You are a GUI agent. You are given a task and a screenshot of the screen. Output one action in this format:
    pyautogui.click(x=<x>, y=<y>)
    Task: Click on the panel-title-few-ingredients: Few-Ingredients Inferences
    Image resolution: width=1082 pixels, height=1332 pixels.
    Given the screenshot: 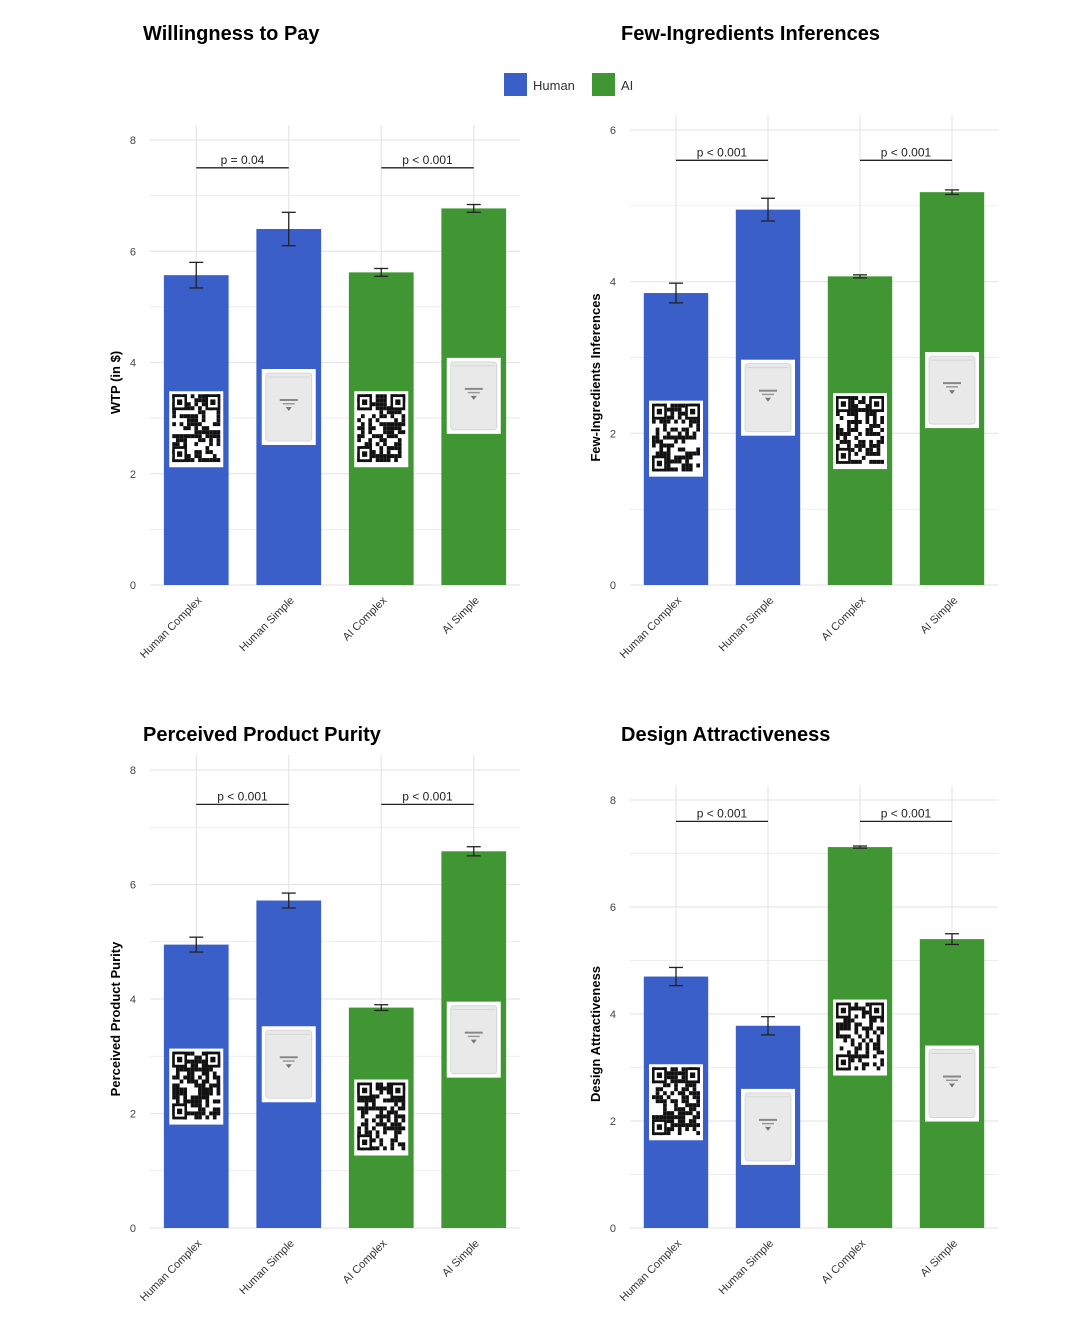 What is the action you would take?
    pyautogui.click(x=750, y=34)
    